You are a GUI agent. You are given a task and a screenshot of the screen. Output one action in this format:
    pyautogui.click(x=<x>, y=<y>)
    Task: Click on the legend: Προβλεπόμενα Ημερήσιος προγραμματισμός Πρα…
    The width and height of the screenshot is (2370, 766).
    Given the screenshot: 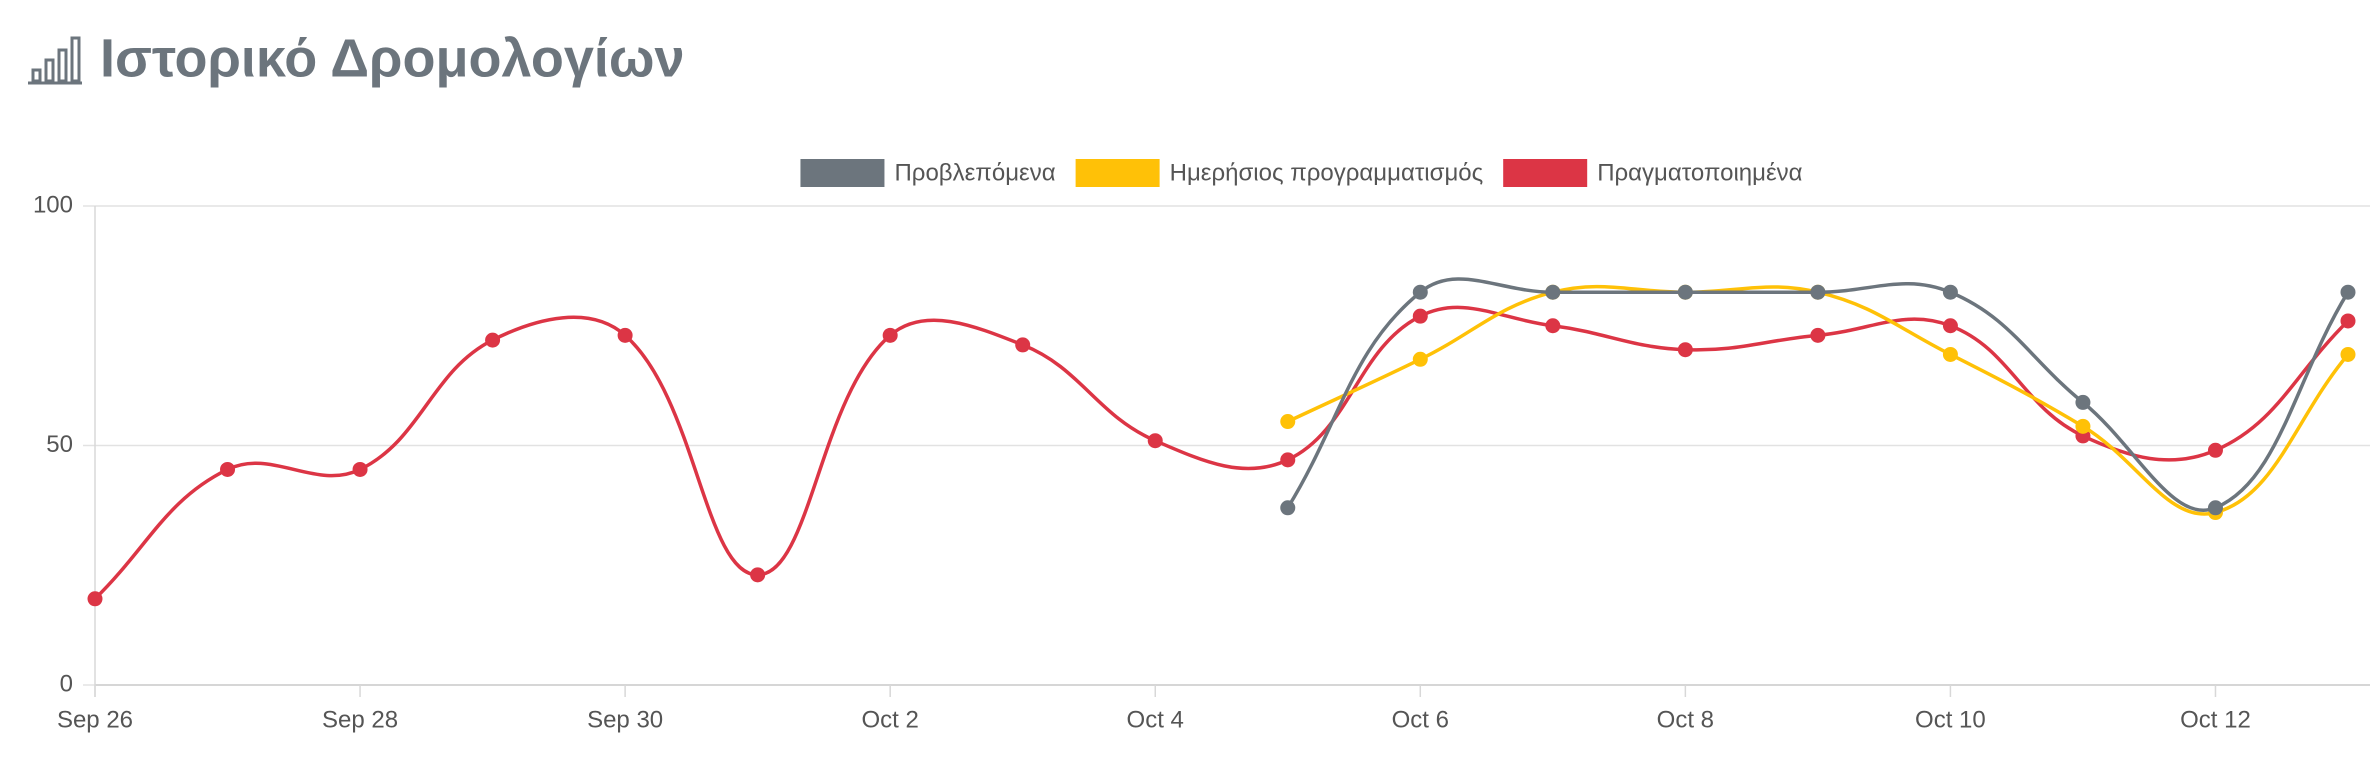 What is the action you would take?
    pyautogui.click(x=1301, y=173)
    